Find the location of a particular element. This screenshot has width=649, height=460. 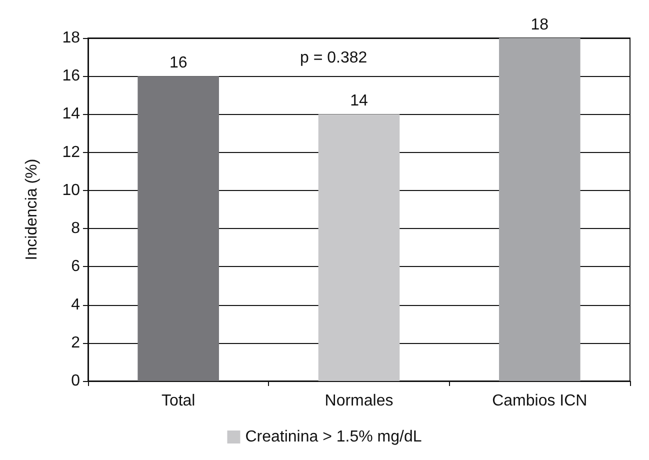

x-tick-label: Normales is located at coordinates (359, 401).